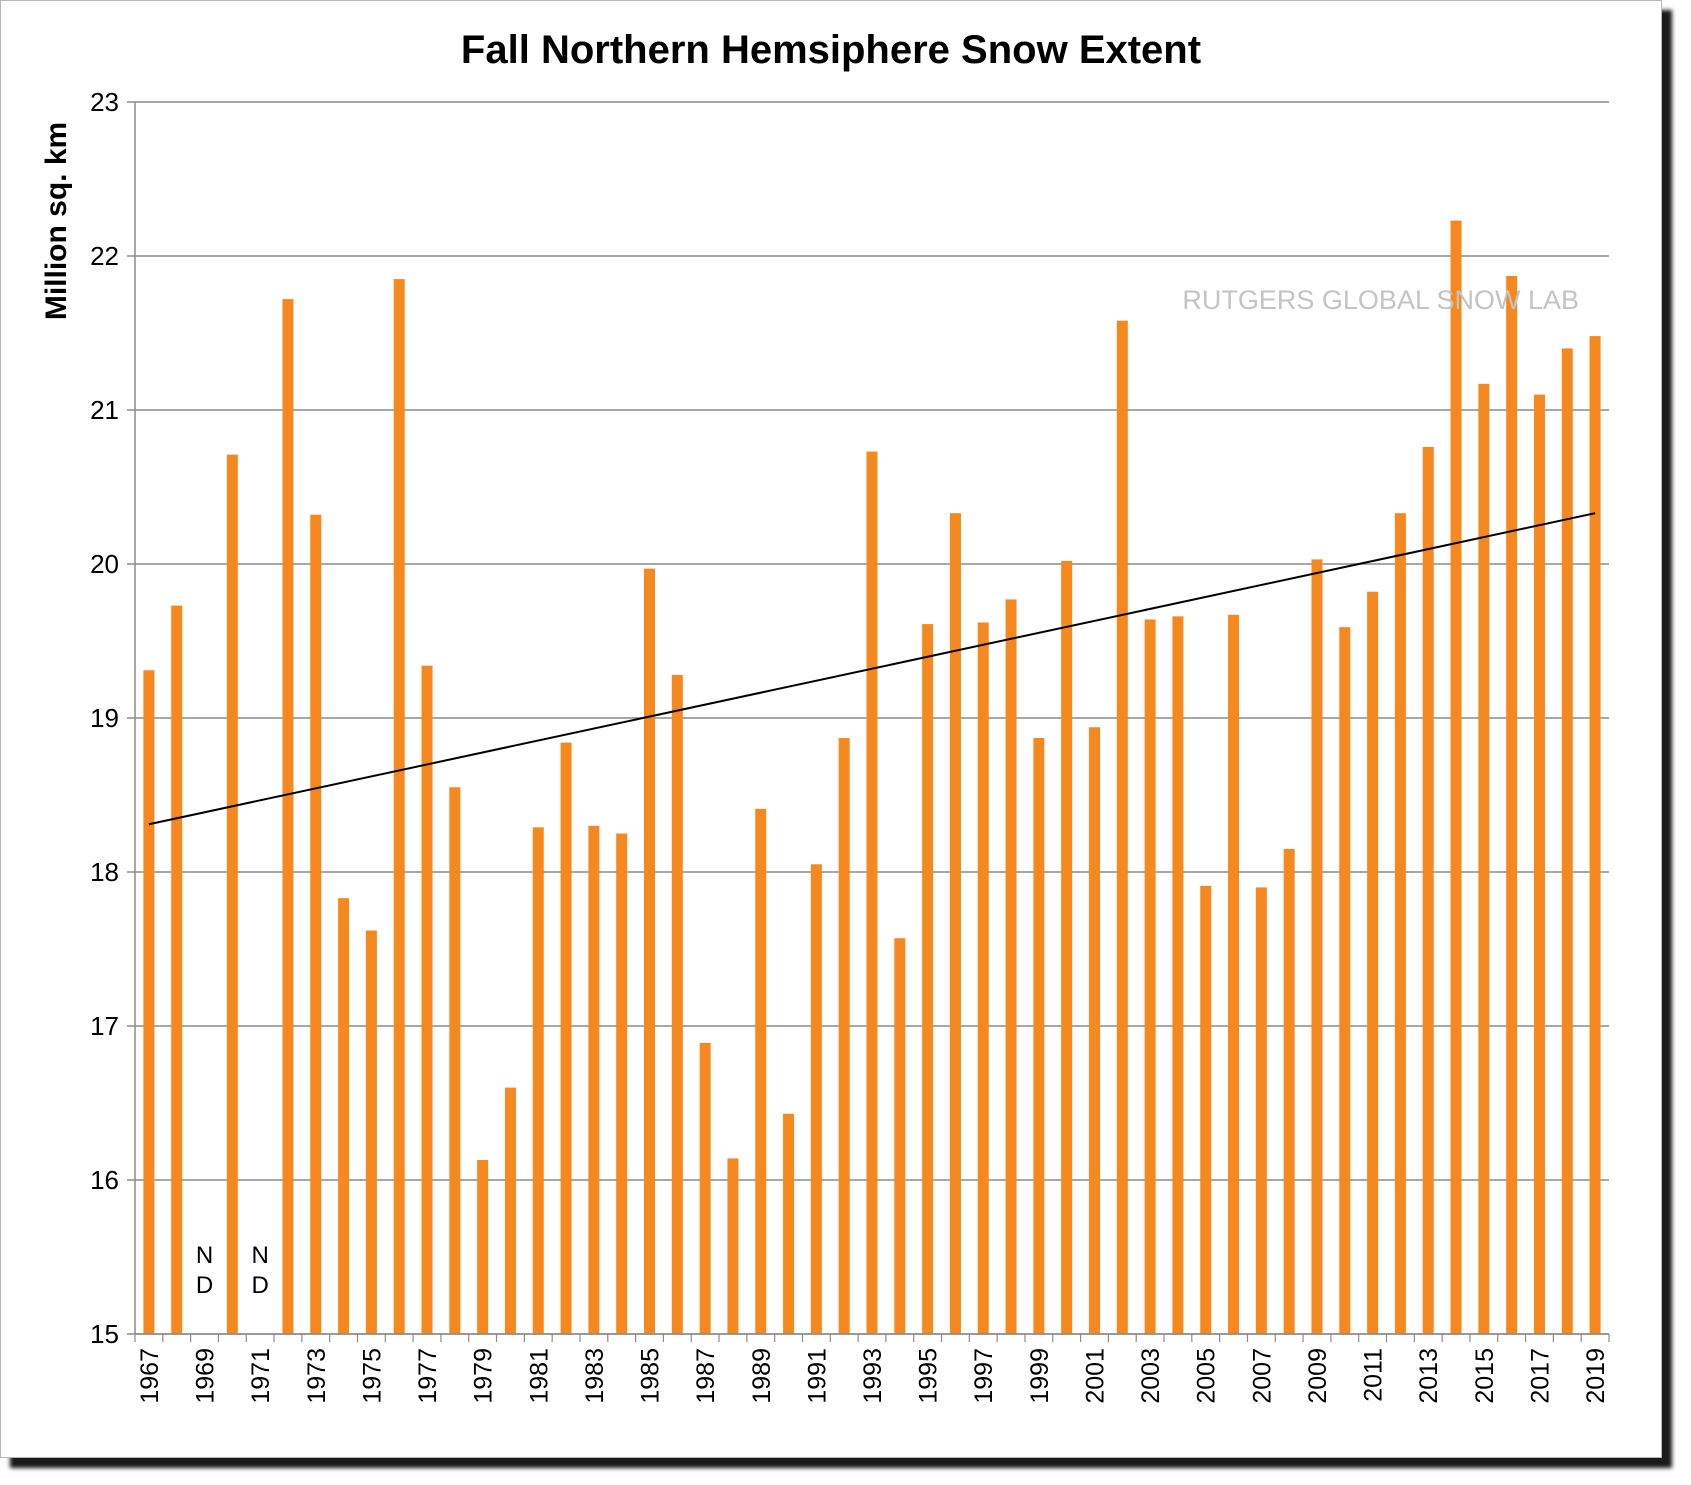 This screenshot has height=1485, width=1691. What do you see at coordinates (1484, 858) in the screenshot?
I see `bar-2015` at bounding box center [1484, 858].